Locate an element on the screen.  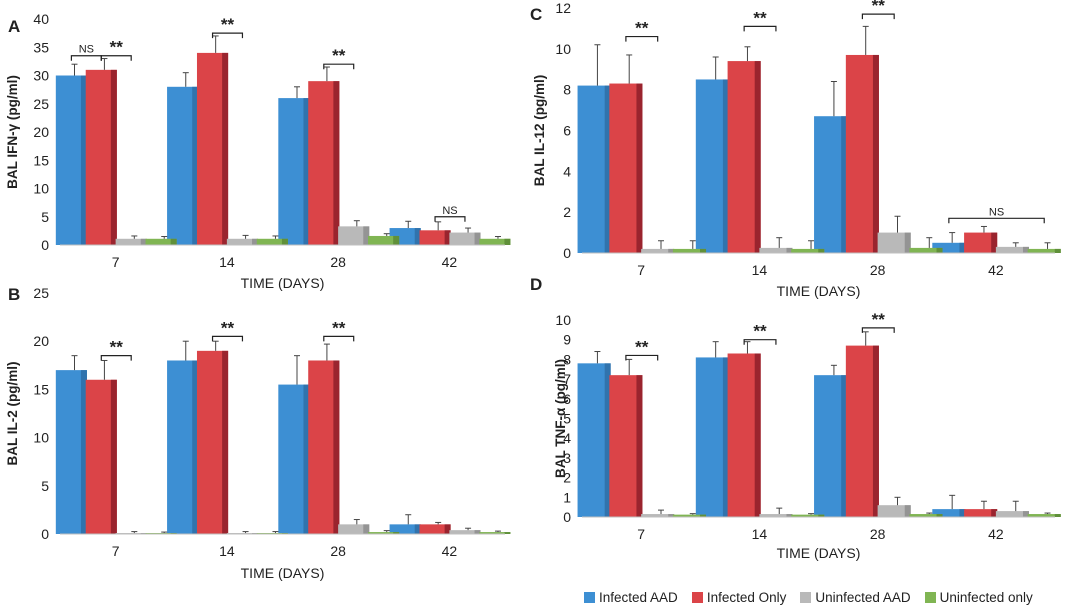
y-tick-label: 15 is located at coordinates (41, 160).